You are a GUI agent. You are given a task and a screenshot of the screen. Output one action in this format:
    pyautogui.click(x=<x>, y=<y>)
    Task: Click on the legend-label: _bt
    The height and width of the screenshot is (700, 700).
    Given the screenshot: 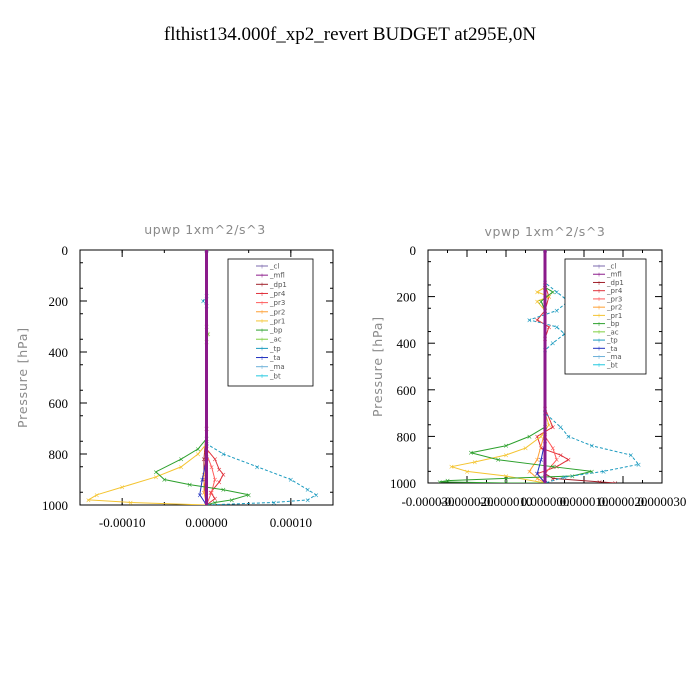 What is the action you would take?
    pyautogui.click(x=275, y=376)
    